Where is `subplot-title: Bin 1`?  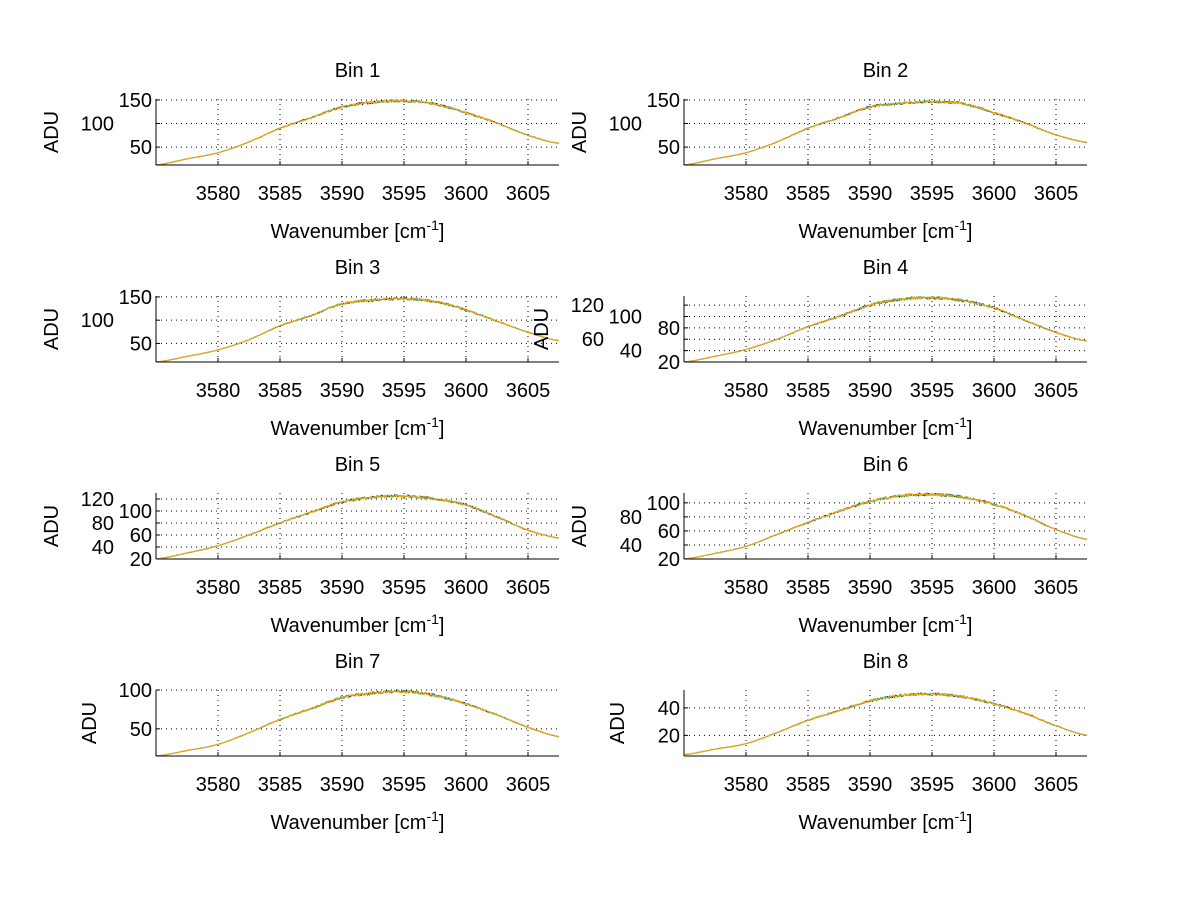 subplot-title: Bin 1 is located at coordinates (358, 71).